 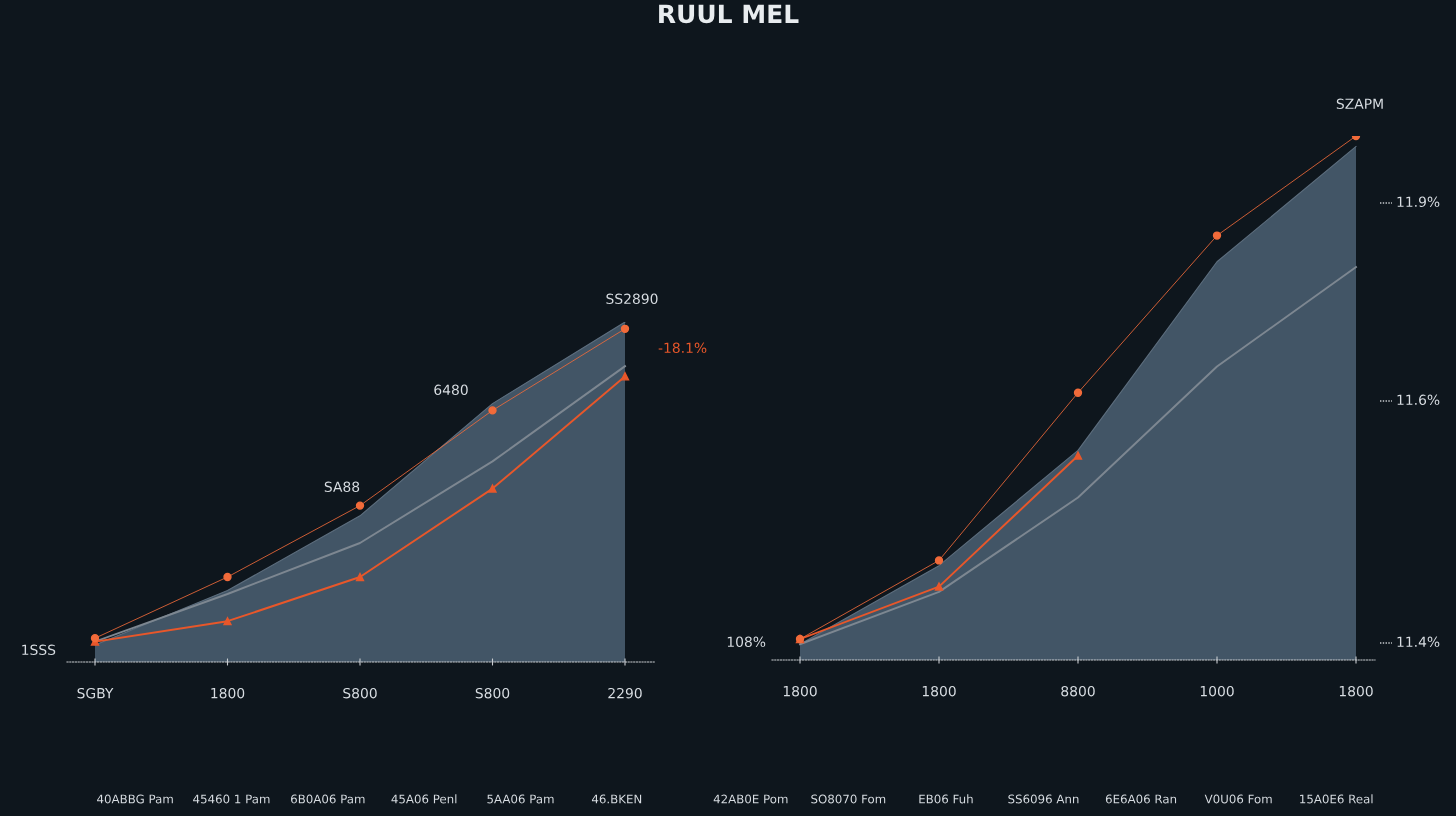 What do you see at coordinates (328, 799) in the screenshot?
I see `text: 6B0A06 Pam` at bounding box center [328, 799].